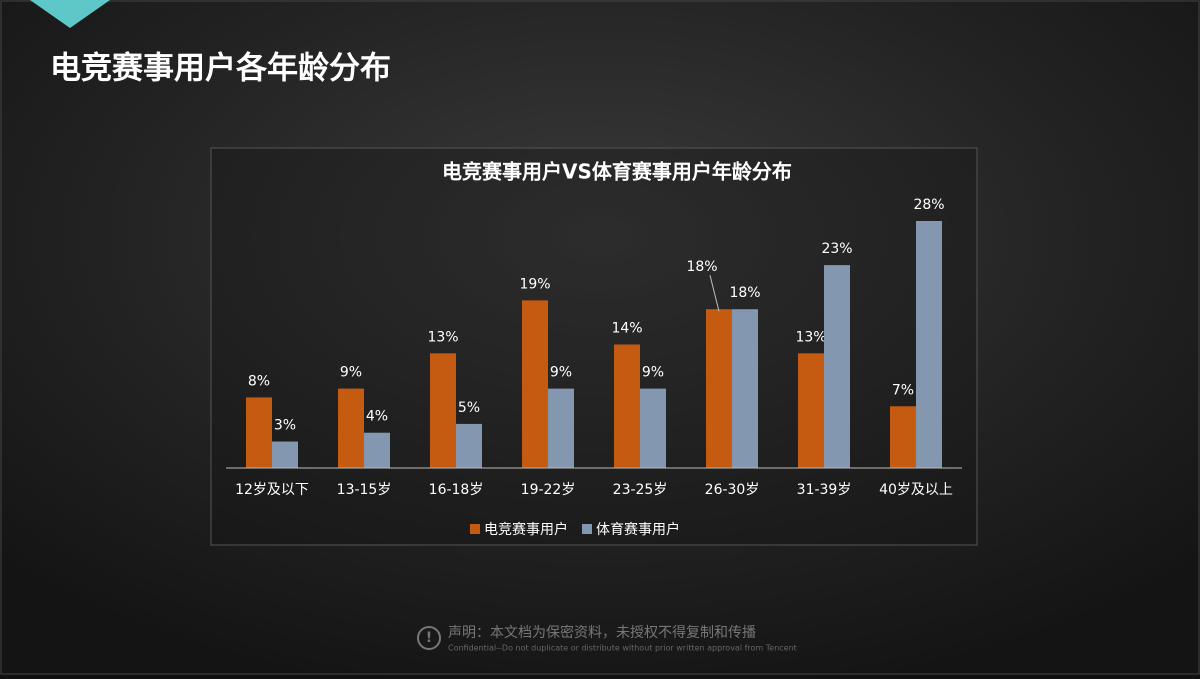  Describe the element at coordinates (70, 14) in the screenshot. I see `corner-accent` at that location.